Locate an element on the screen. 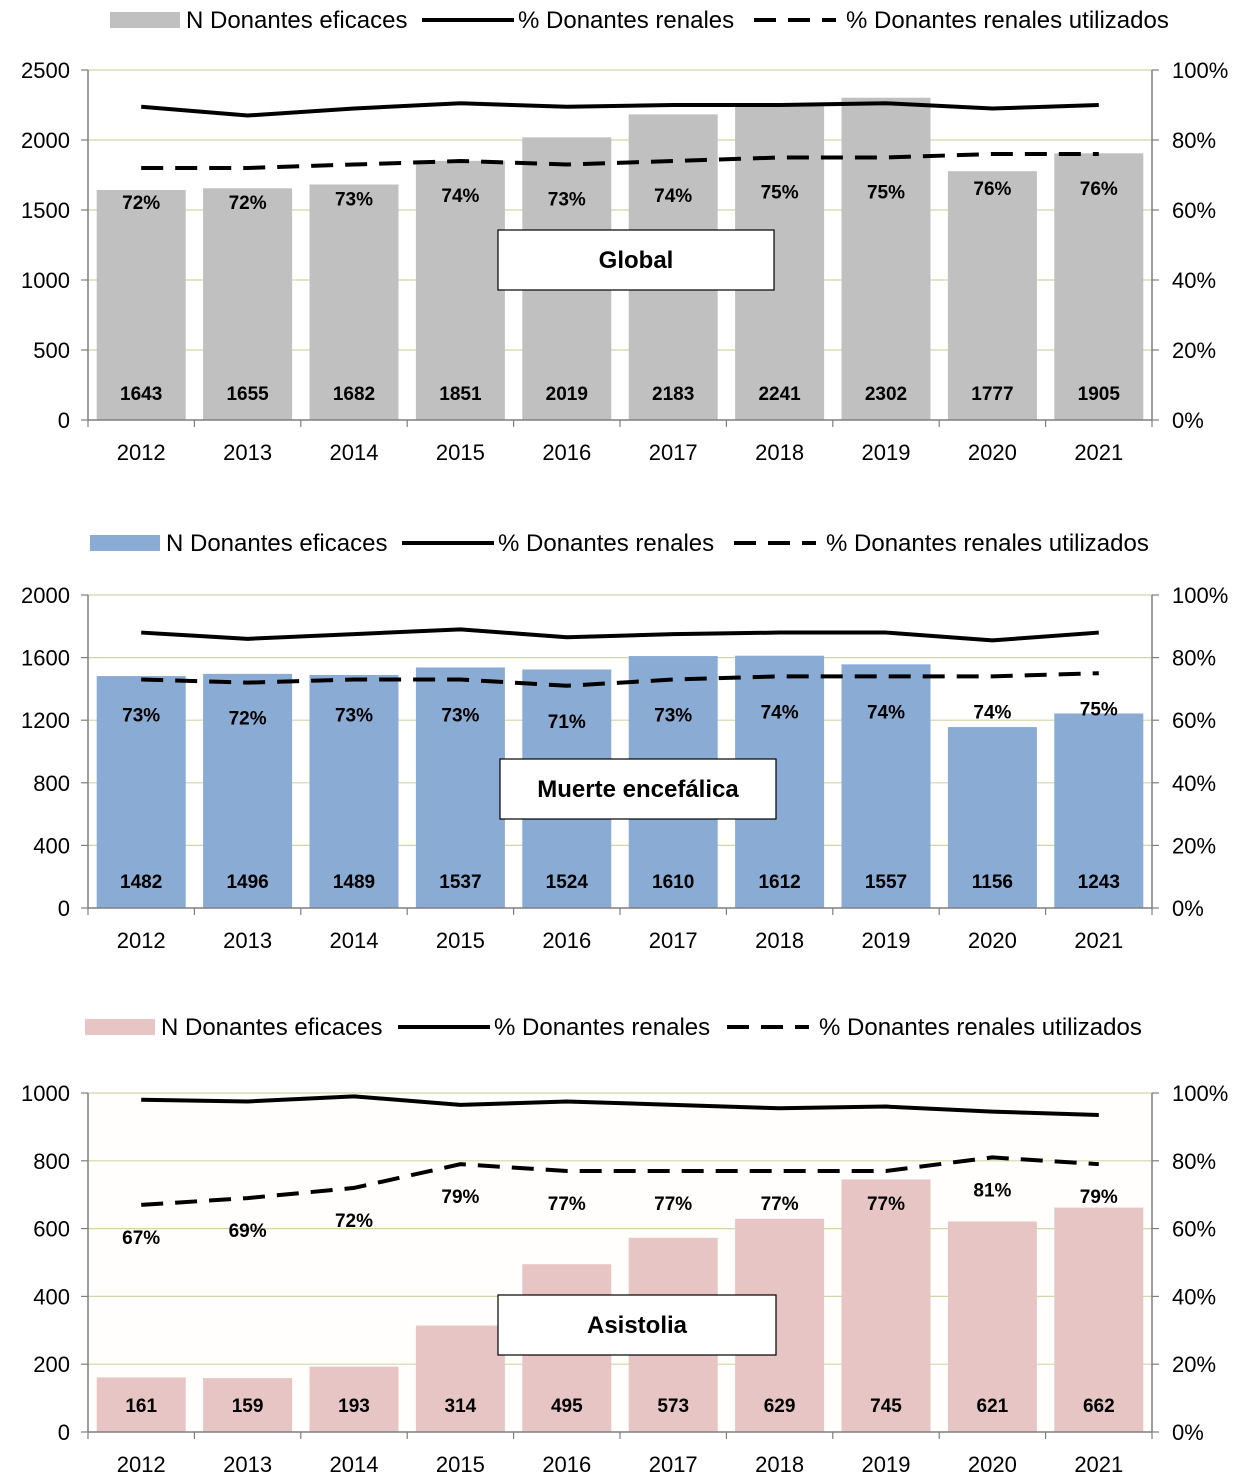 This screenshot has height=1478, width=1243. bar-value-label: 1524 is located at coordinates (567, 882).